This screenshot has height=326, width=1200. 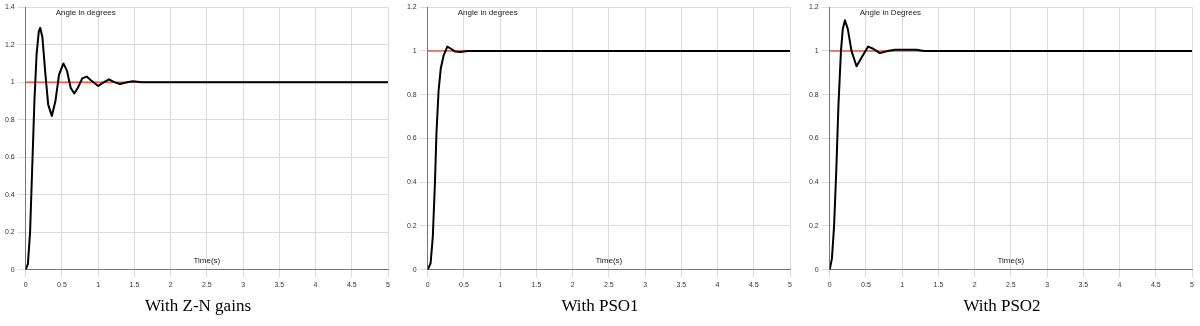 What do you see at coordinates (890, 13) in the screenshot?
I see `y-axis-title: Angle in Degrees` at bounding box center [890, 13].